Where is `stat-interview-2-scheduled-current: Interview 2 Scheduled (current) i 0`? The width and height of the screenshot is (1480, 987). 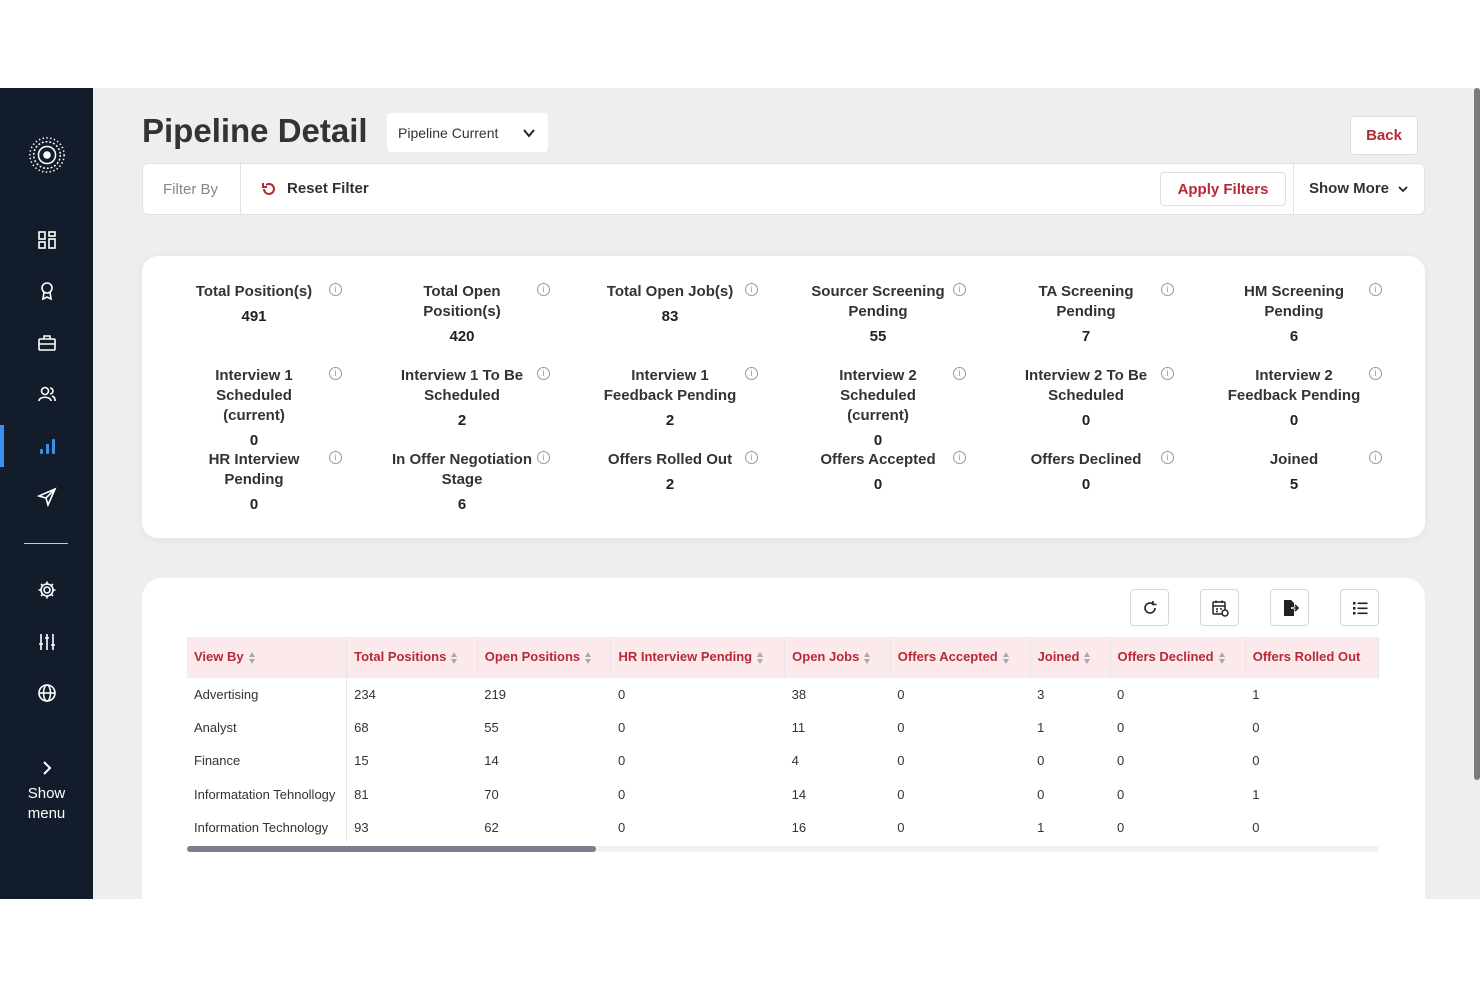
stat-interview-2-scheduled-current: Interview 2 Scheduled (current) i 0 is located at coordinates (878, 407).